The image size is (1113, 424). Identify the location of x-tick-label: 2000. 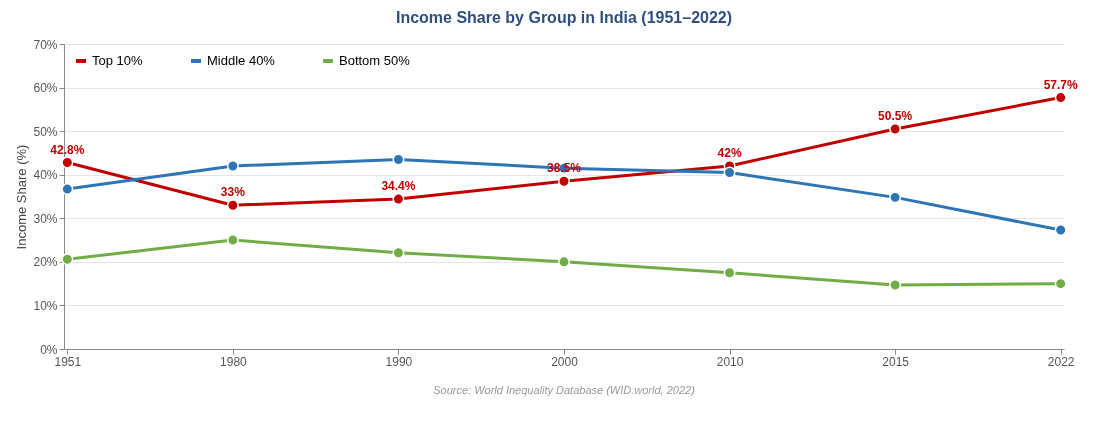
(565, 361).